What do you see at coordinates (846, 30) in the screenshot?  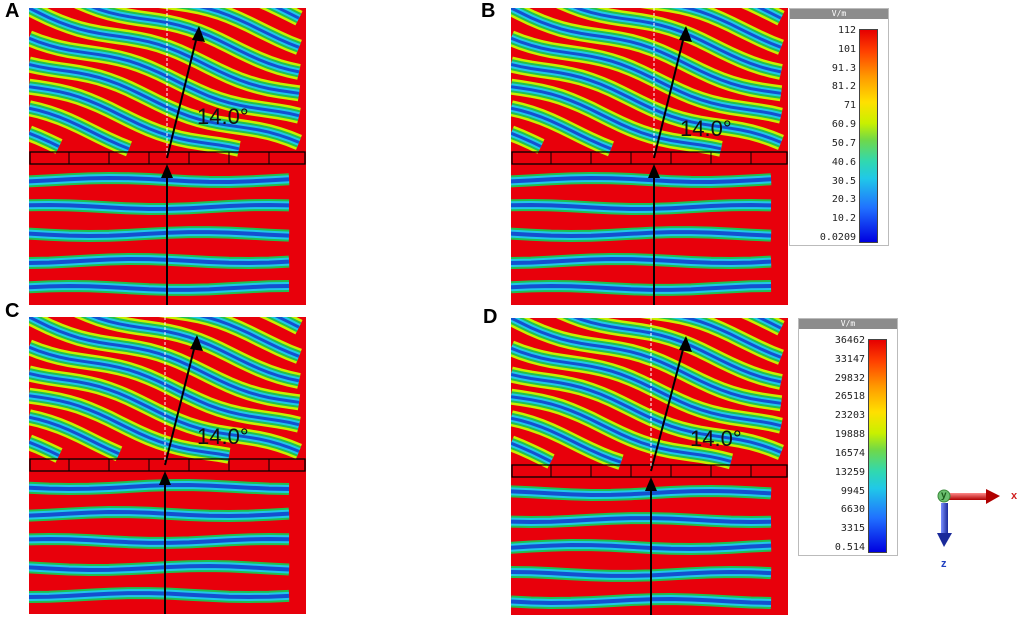 I see `colorbar-tick-label: 112` at bounding box center [846, 30].